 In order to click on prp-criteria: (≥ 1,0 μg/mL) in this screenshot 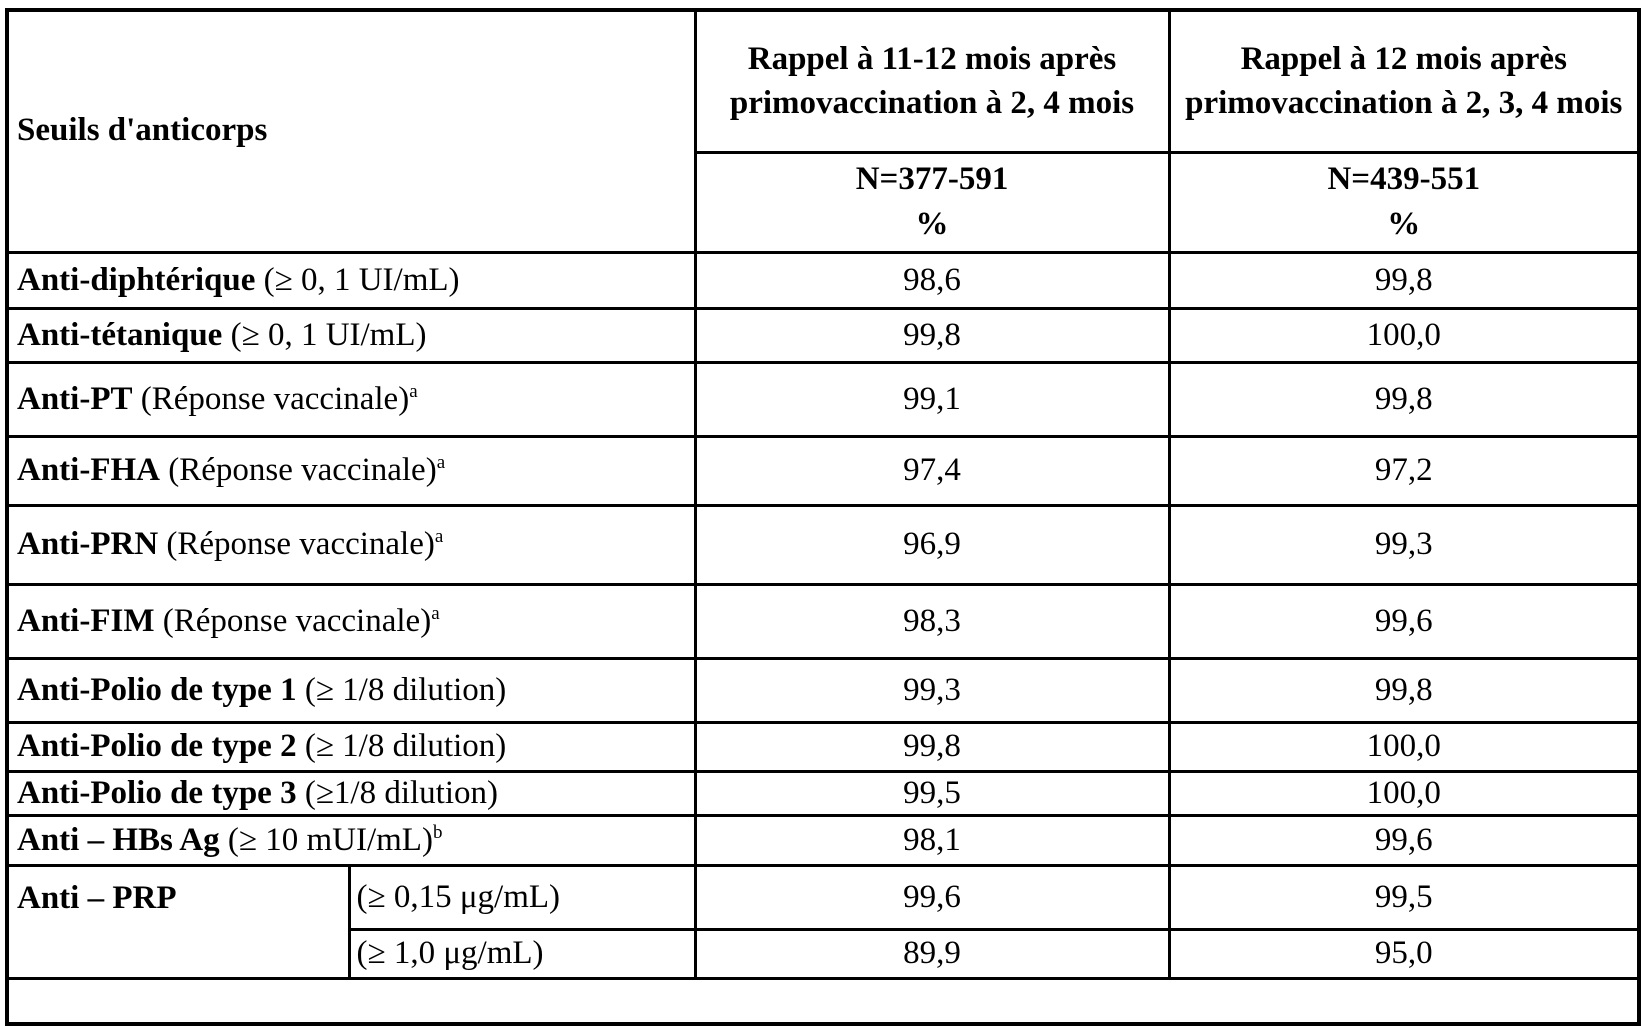, I will do `click(522, 953)`.